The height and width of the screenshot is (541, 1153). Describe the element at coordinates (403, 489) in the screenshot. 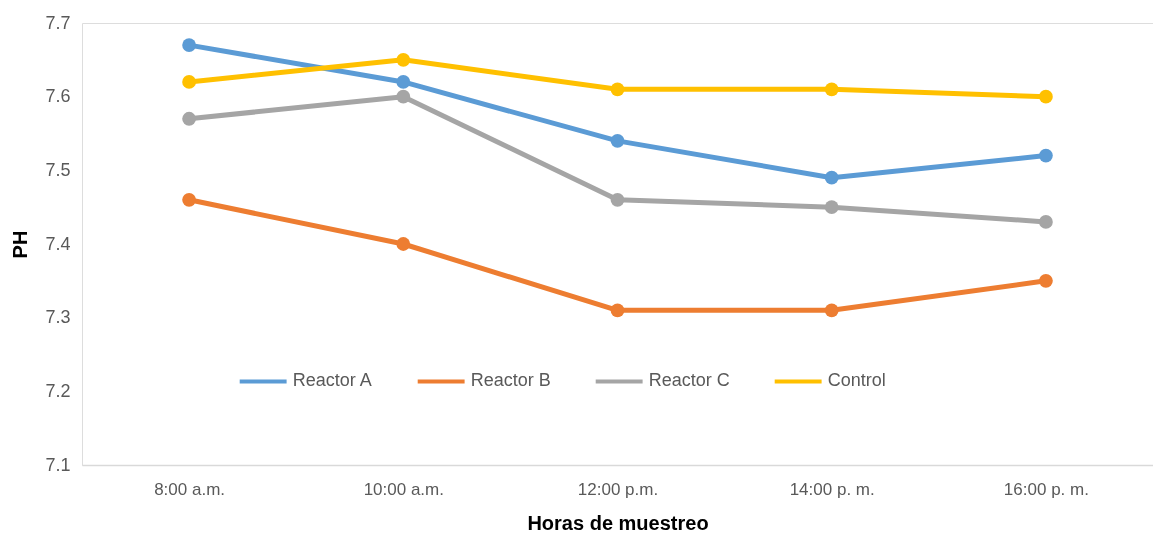

I see `x-tick-label: 10:00 a.m.` at that location.